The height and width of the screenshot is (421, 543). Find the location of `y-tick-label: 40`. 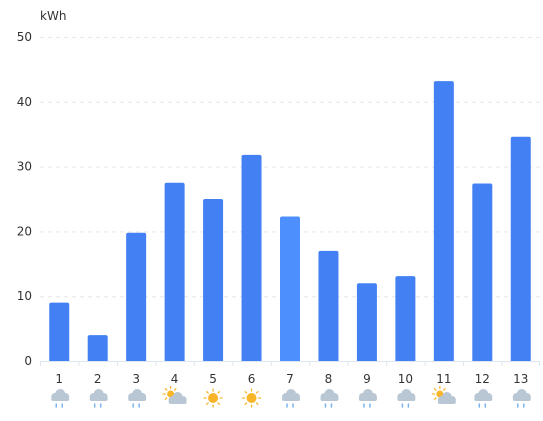

y-tick-label: 40 is located at coordinates (24, 102).